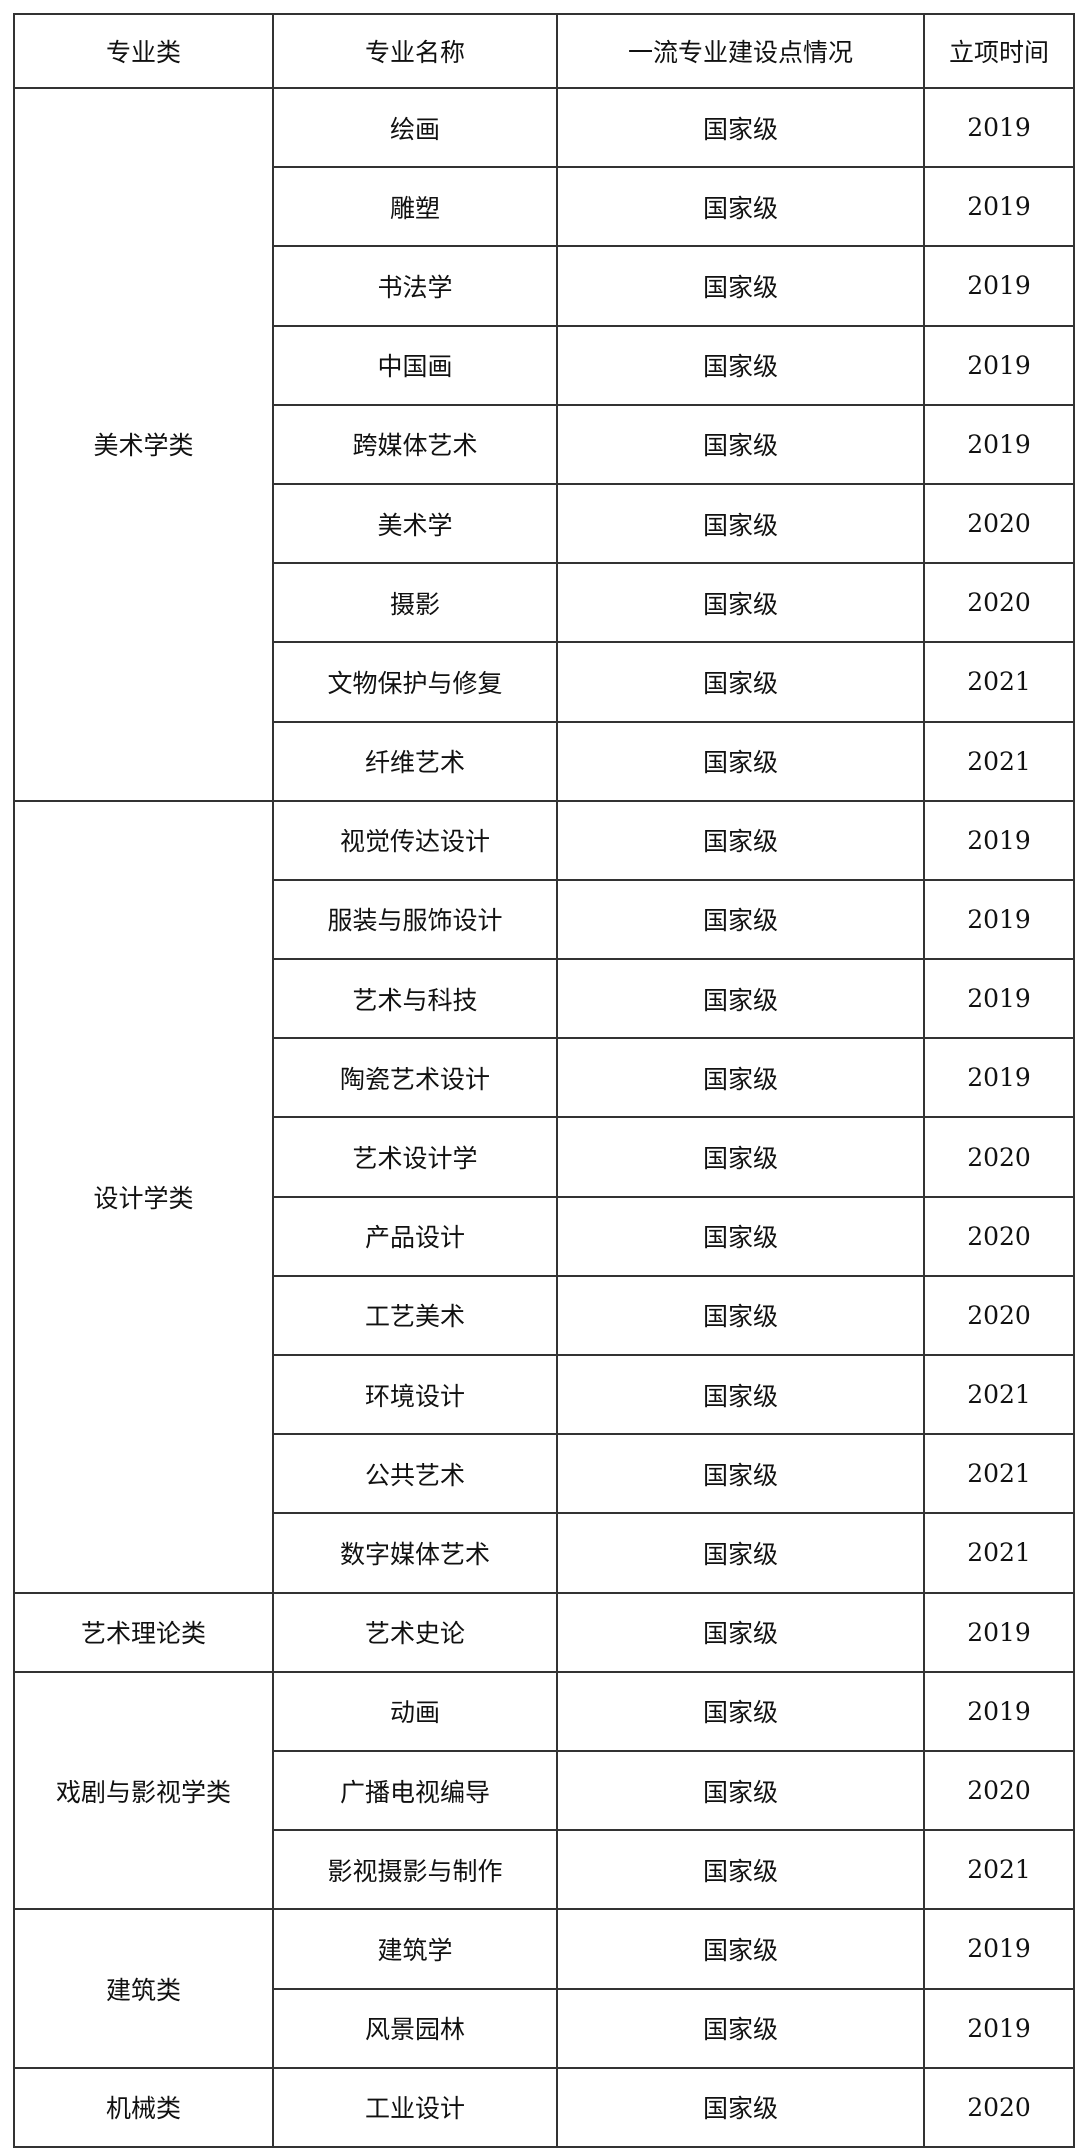 This screenshot has height=2148, width=1080. What do you see at coordinates (415, 365) in the screenshot?
I see `major-name-cell: 中国画` at bounding box center [415, 365].